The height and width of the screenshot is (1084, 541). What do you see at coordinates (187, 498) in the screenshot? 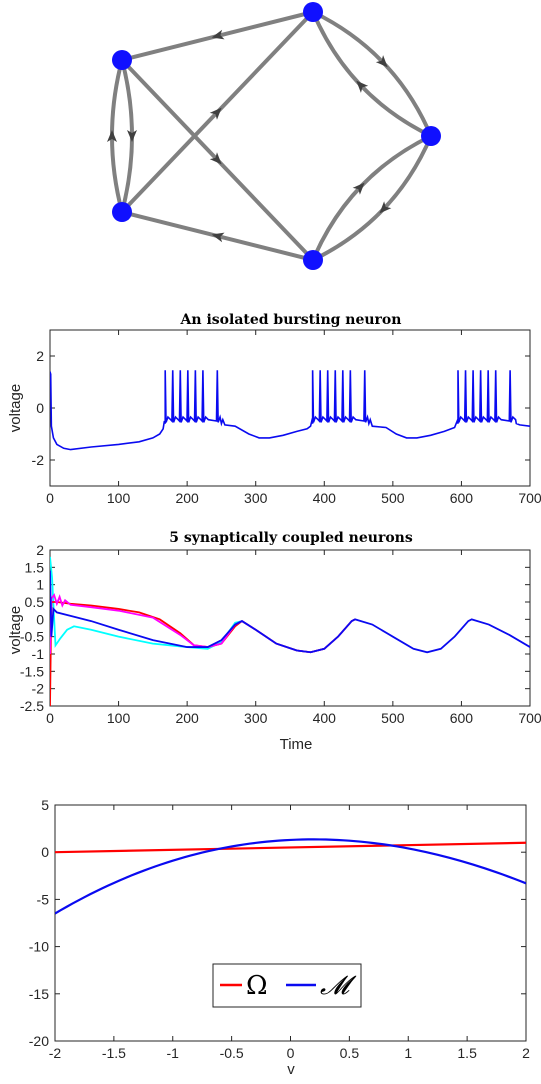
I see `chart1-xtick-label: 200` at bounding box center [187, 498].